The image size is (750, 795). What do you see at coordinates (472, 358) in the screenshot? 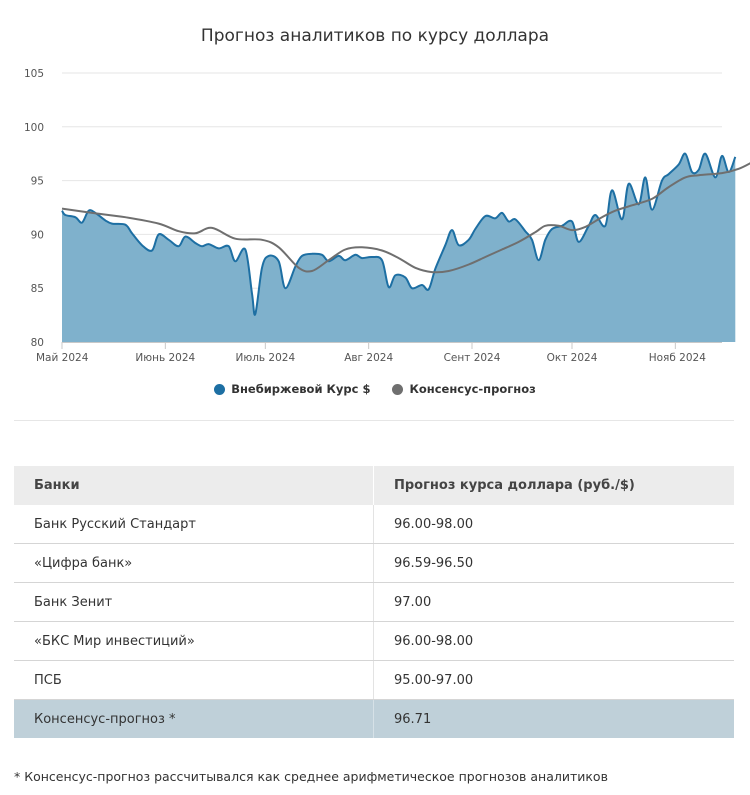
I see `x-tick-label: Сент 2024` at bounding box center [472, 358].